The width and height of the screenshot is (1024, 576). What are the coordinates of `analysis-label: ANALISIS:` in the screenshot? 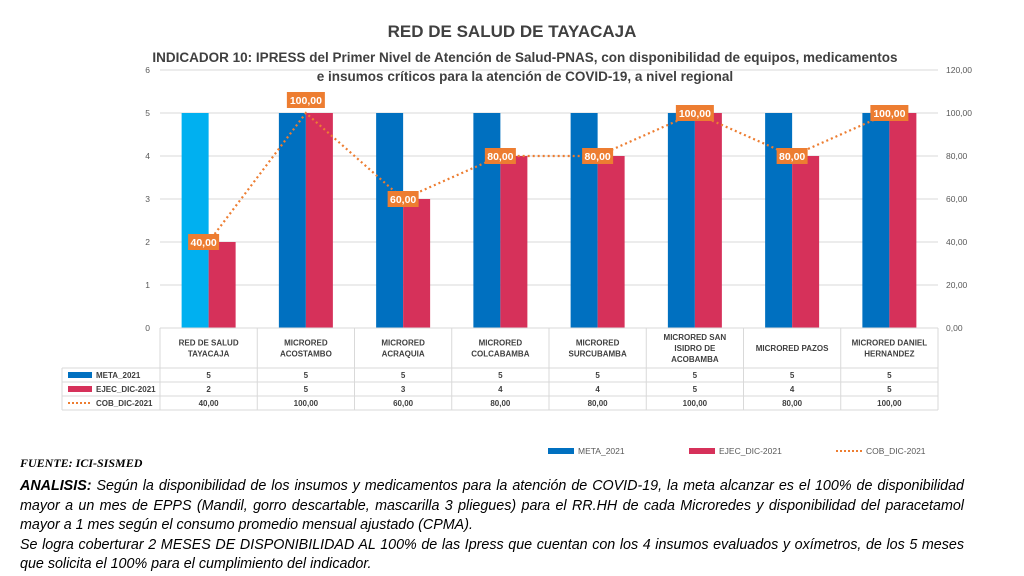 It's located at (56, 486).